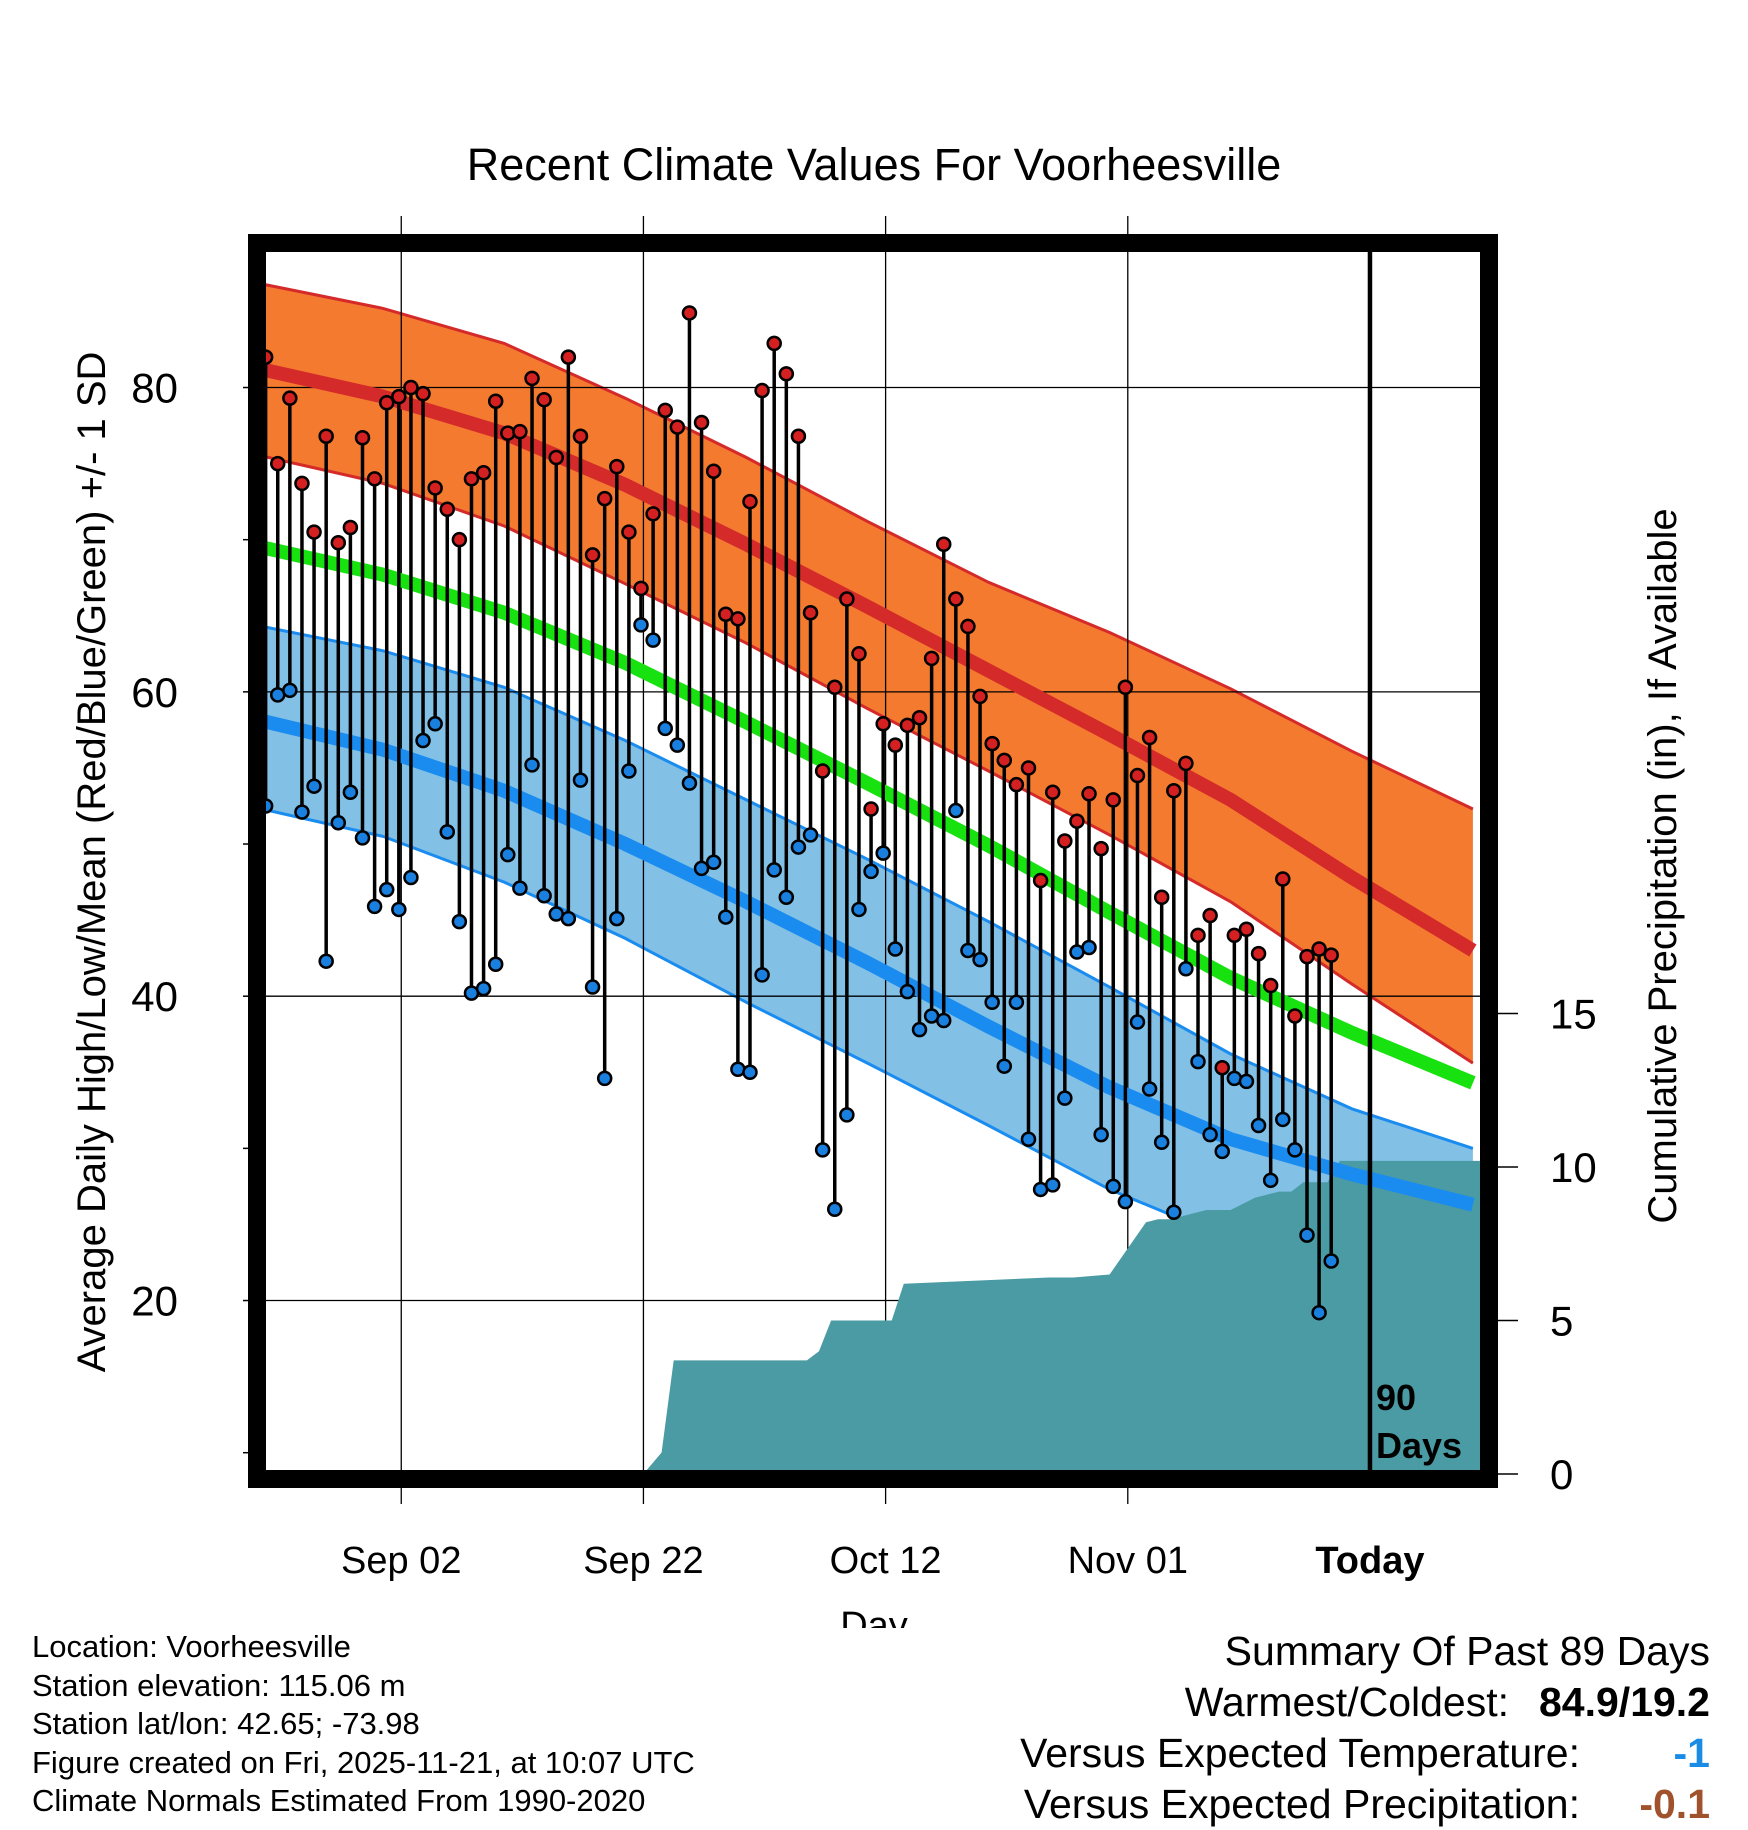 Image resolution: width=1748 pixels, height=1830 pixels. What do you see at coordinates (643, 1561) in the screenshot?
I see `xtick-label-1: Sep 22` at bounding box center [643, 1561].